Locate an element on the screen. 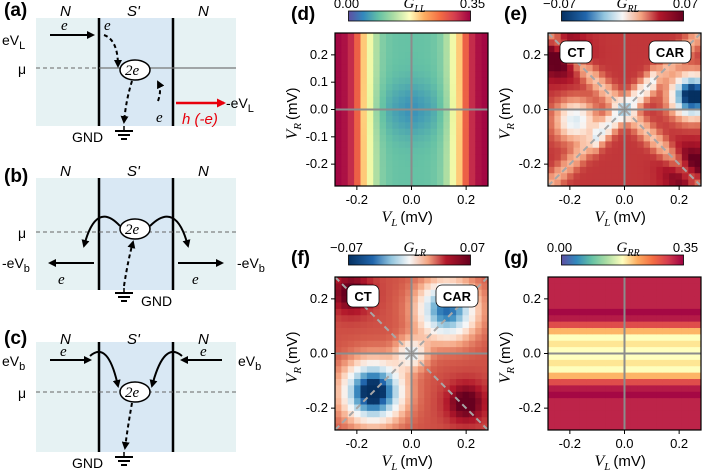 This screenshot has width=706, height=472. hole-tunnel-arrow-a is located at coordinates (161, 91).